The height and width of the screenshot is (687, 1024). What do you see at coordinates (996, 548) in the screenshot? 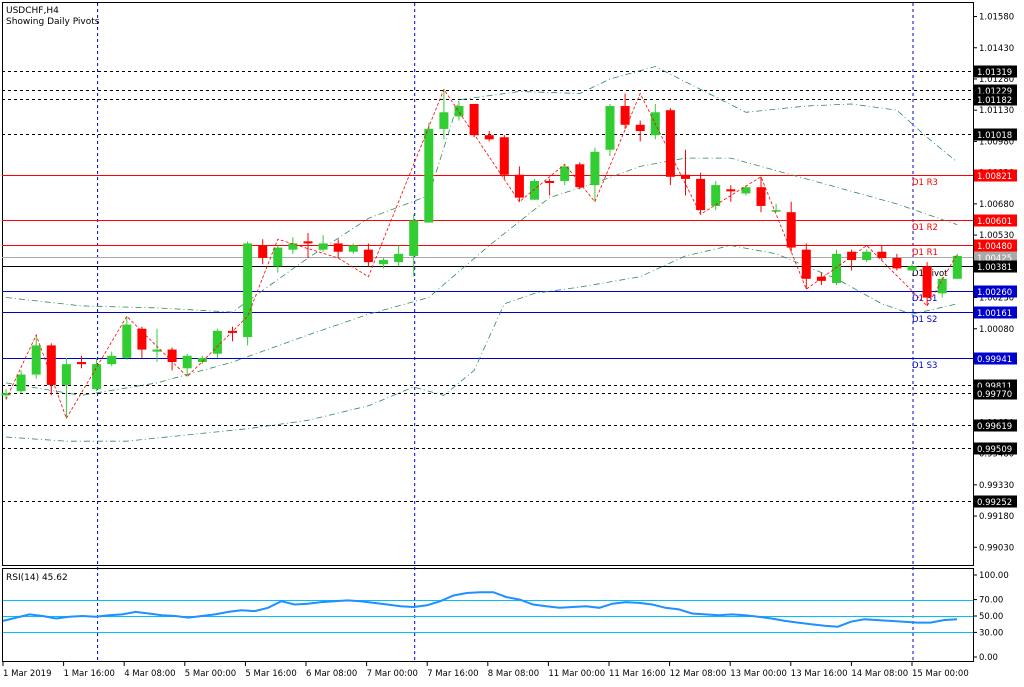
I see `y-tick-label: 0.99030` at bounding box center [996, 548].